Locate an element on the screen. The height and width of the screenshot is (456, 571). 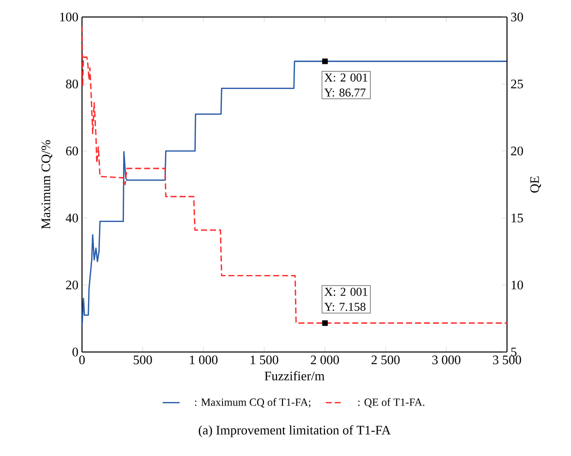
x-tick-label: 0 is located at coordinates (82, 360).